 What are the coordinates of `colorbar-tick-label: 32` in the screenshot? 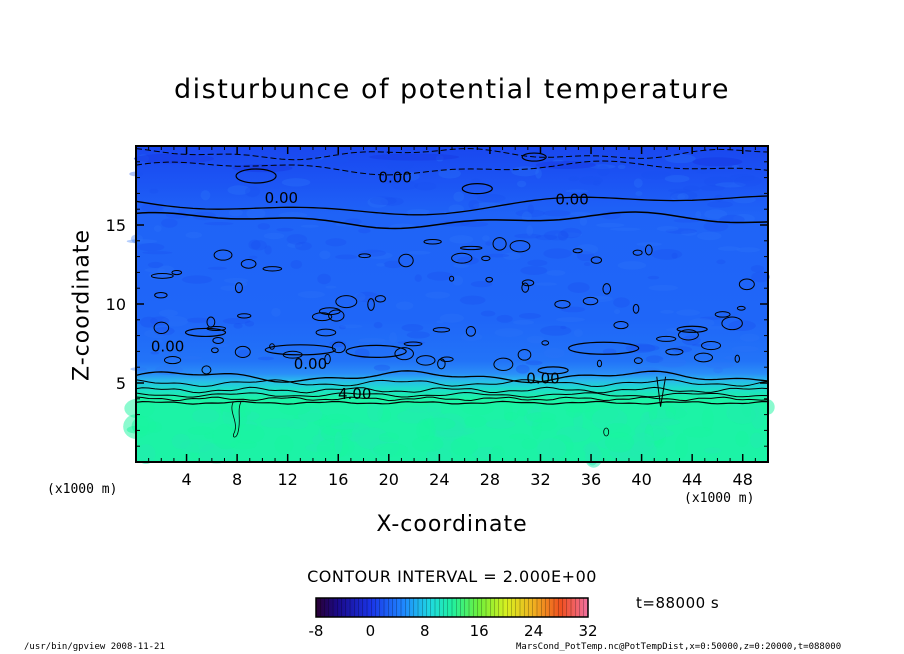 It's located at (587, 631).